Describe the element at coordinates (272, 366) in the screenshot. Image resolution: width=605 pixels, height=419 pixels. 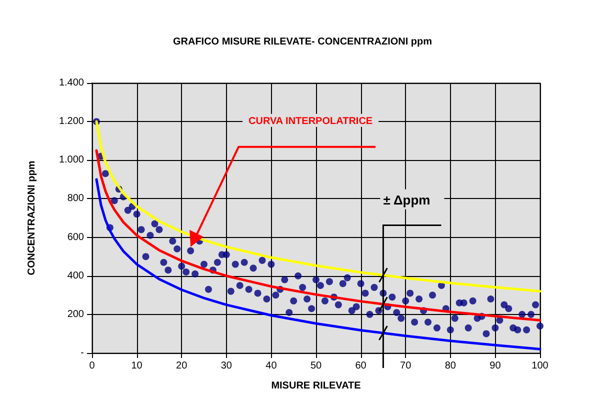
I see `x-tick-label: 40` at that location.